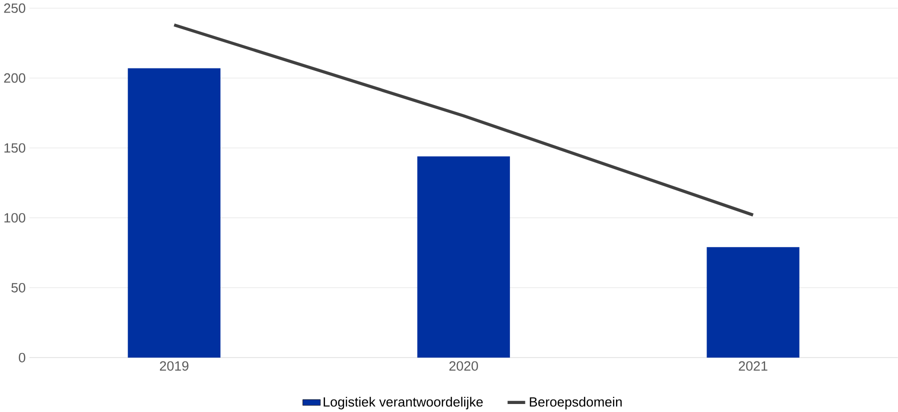 This screenshot has width=898, height=412. What do you see at coordinates (15, 217) in the screenshot?
I see `y-tick-label: 100` at bounding box center [15, 217].